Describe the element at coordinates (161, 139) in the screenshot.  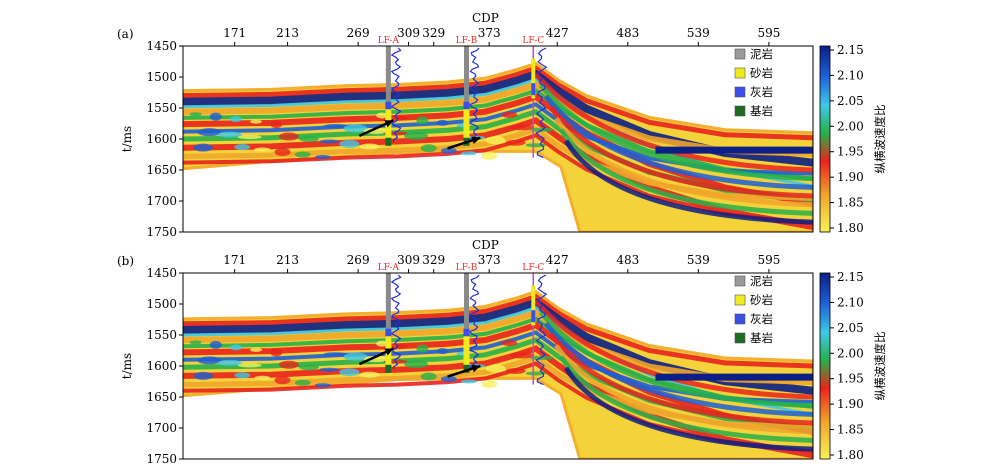
I see `y-tick-label: 1600` at that location.